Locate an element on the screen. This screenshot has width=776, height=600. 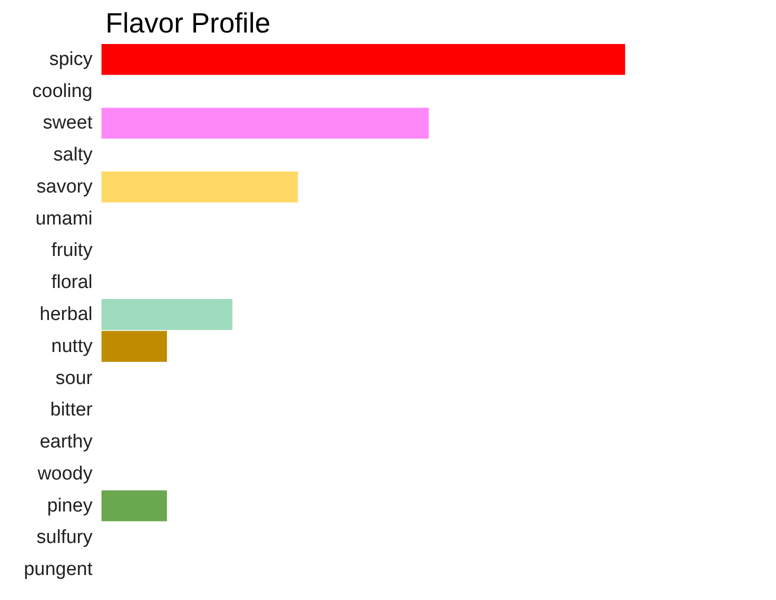
y-tick-label: nutty is located at coordinates (72, 346).